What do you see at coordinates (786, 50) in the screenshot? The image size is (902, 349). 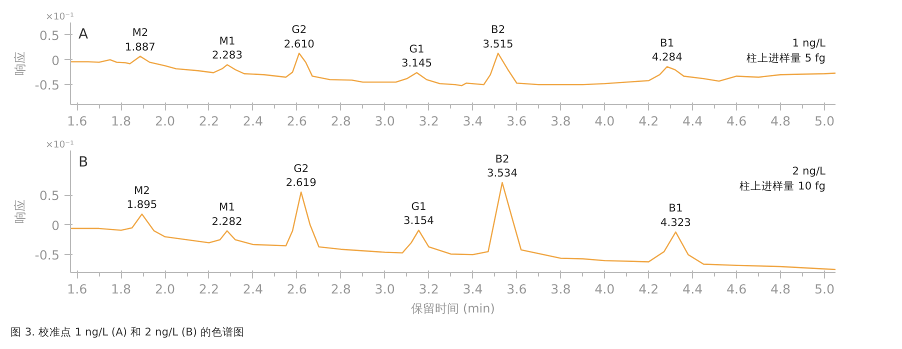 I see `annotation: 1 ng/L 柱上进样量 5 fg` at bounding box center [786, 50].